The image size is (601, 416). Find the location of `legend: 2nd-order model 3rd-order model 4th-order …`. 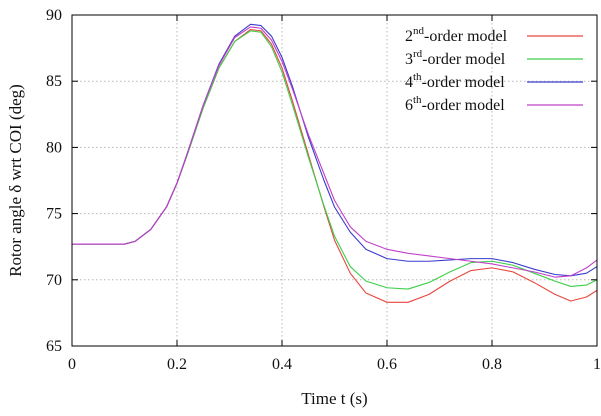

legend: 2nd-order model 3rd-order model 4th-order … is located at coordinates (494, 69).